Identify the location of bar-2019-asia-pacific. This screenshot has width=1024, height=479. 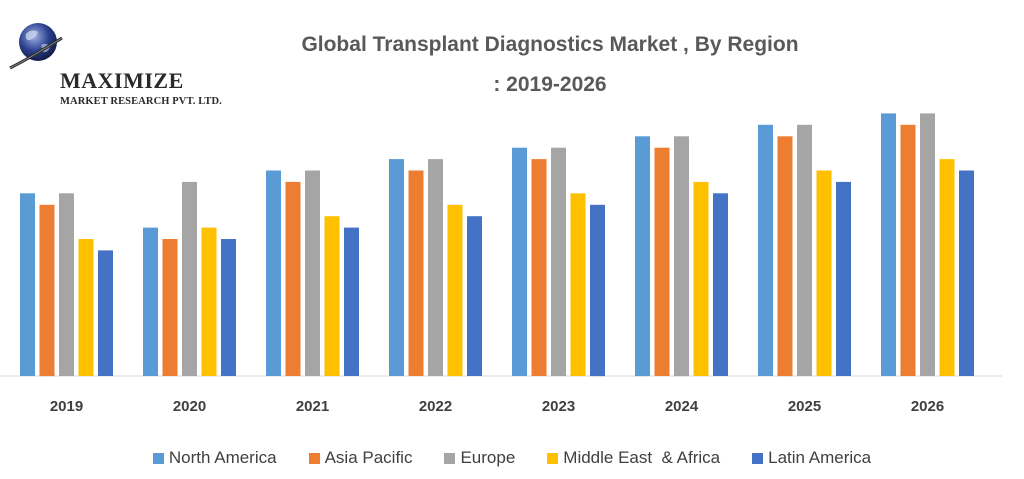
(47, 290).